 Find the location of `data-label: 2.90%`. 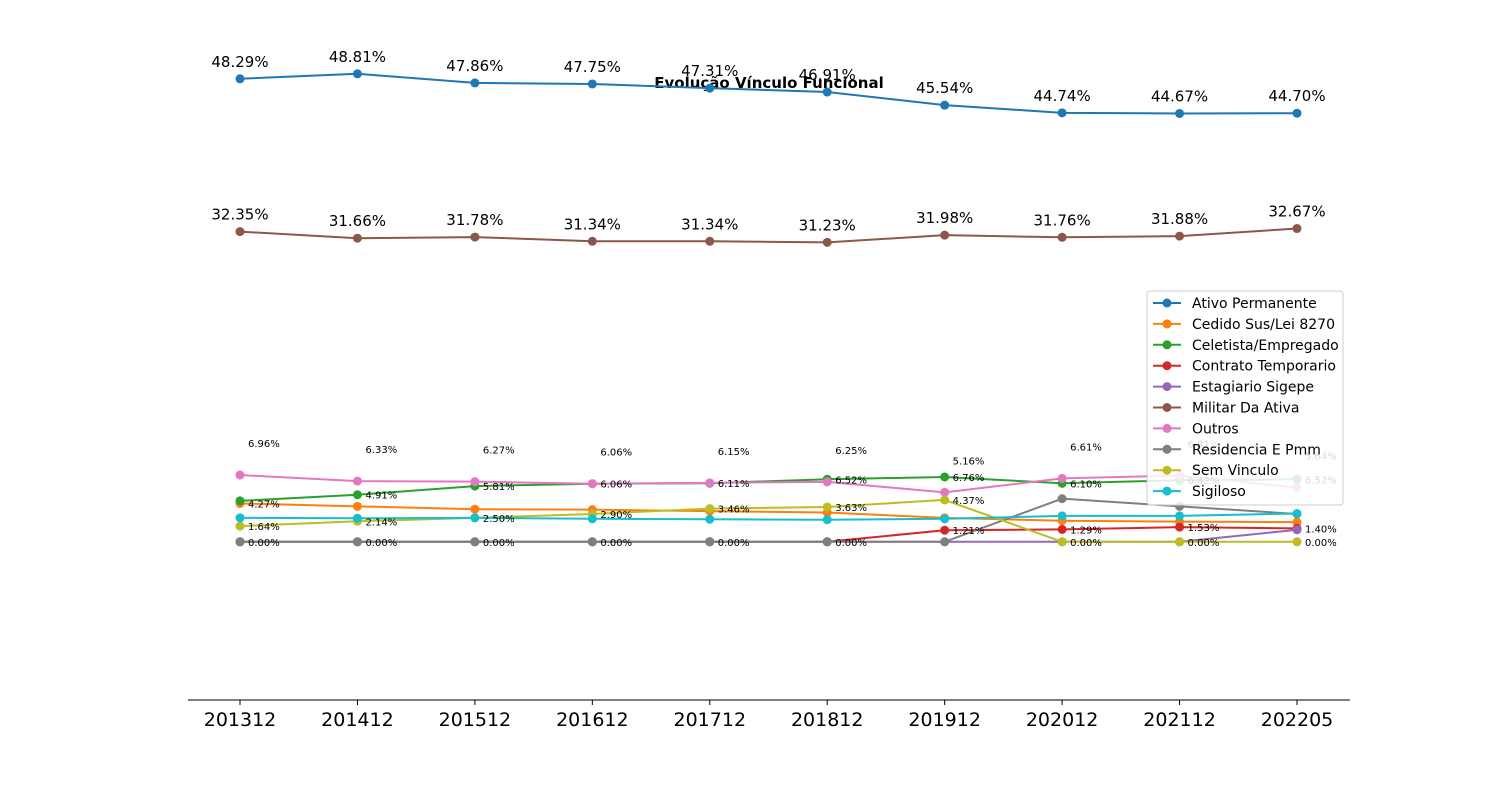

data-label: 2.90% is located at coordinates (616, 515).